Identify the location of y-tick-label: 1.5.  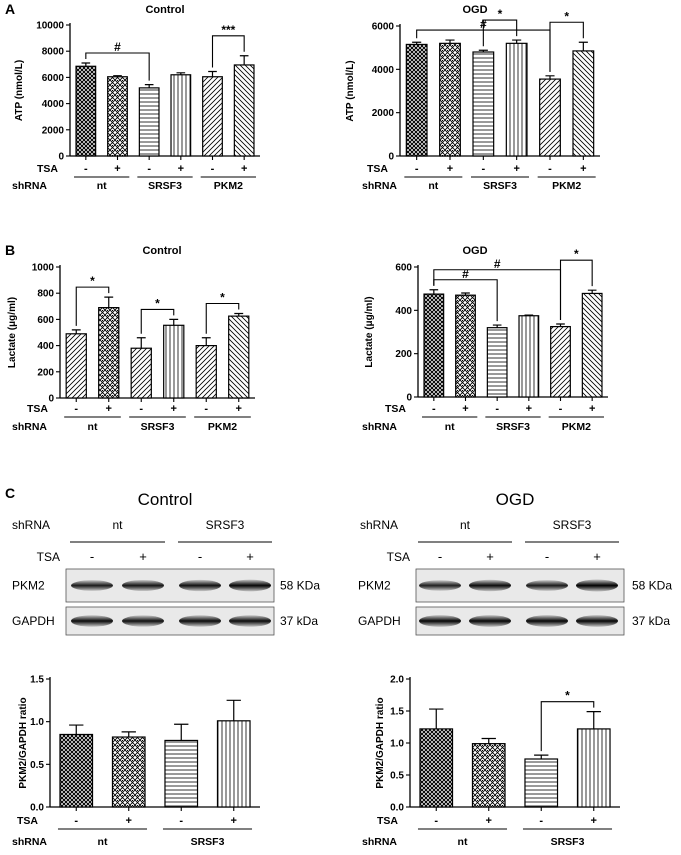
(397, 712).